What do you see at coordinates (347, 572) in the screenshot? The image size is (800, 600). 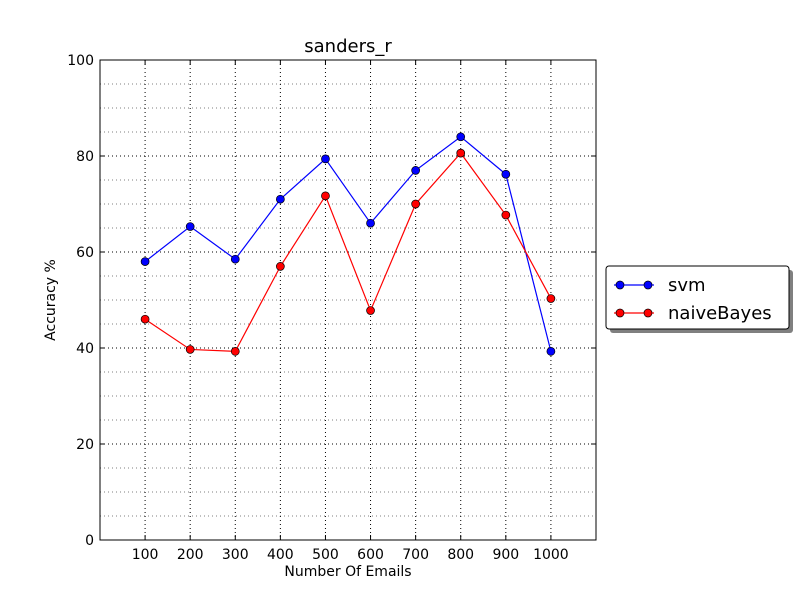 I see `x-axis-label: Number Of Emails` at bounding box center [347, 572].